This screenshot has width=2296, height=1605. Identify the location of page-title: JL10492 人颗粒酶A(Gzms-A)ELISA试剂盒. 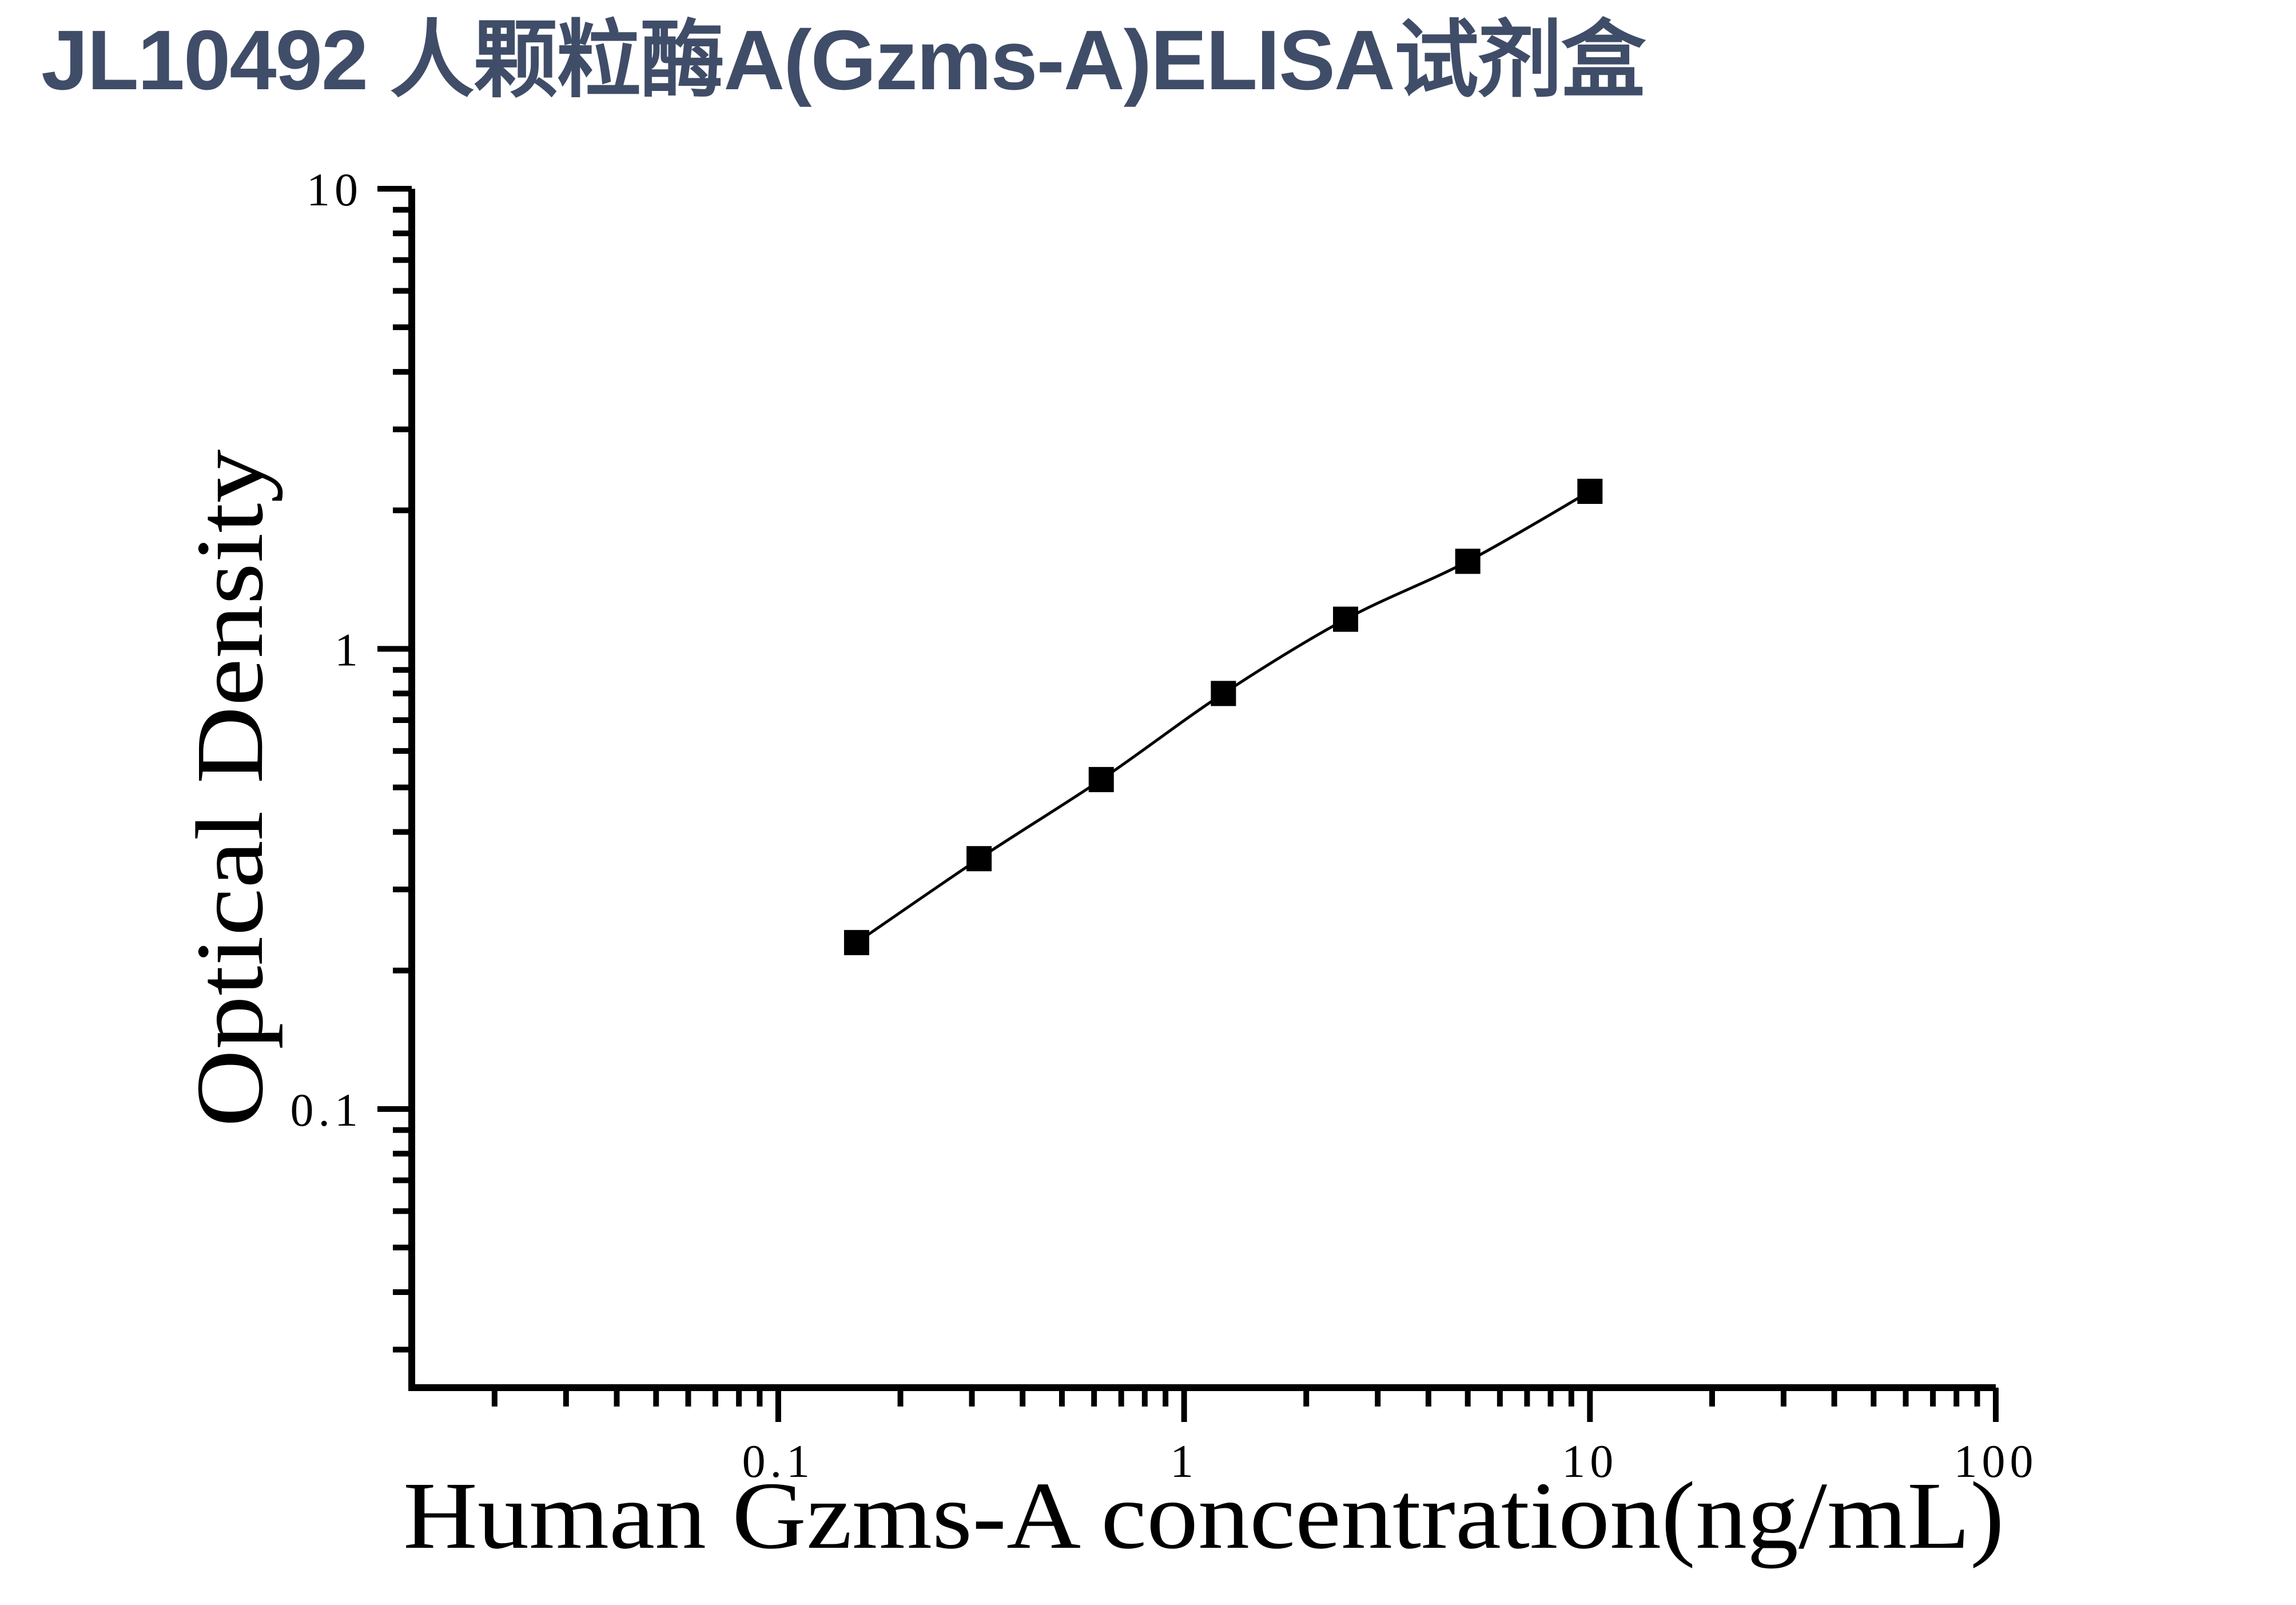
(843, 60).